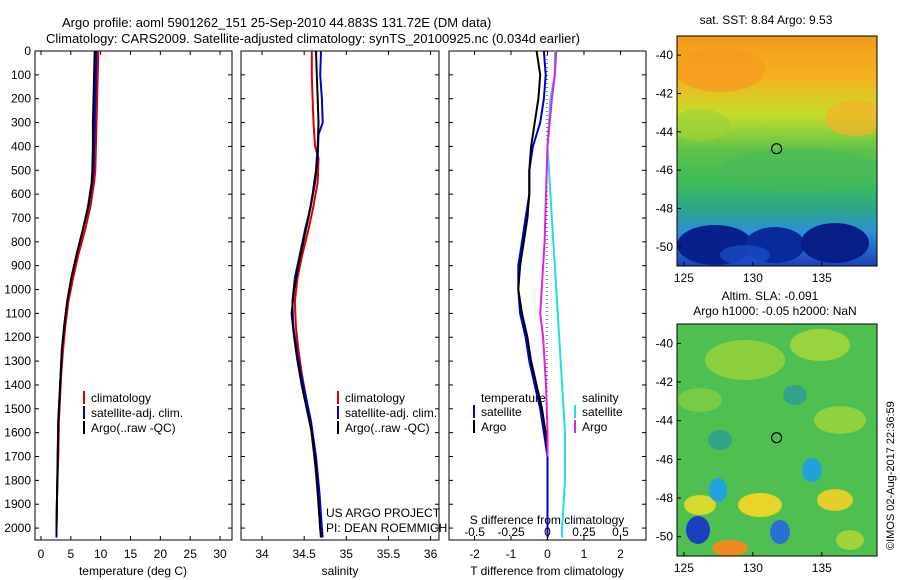 This screenshot has width=900, height=580. Describe the element at coordinates (161, 554) in the screenshot. I see `x-tick-label: 20` at that location.